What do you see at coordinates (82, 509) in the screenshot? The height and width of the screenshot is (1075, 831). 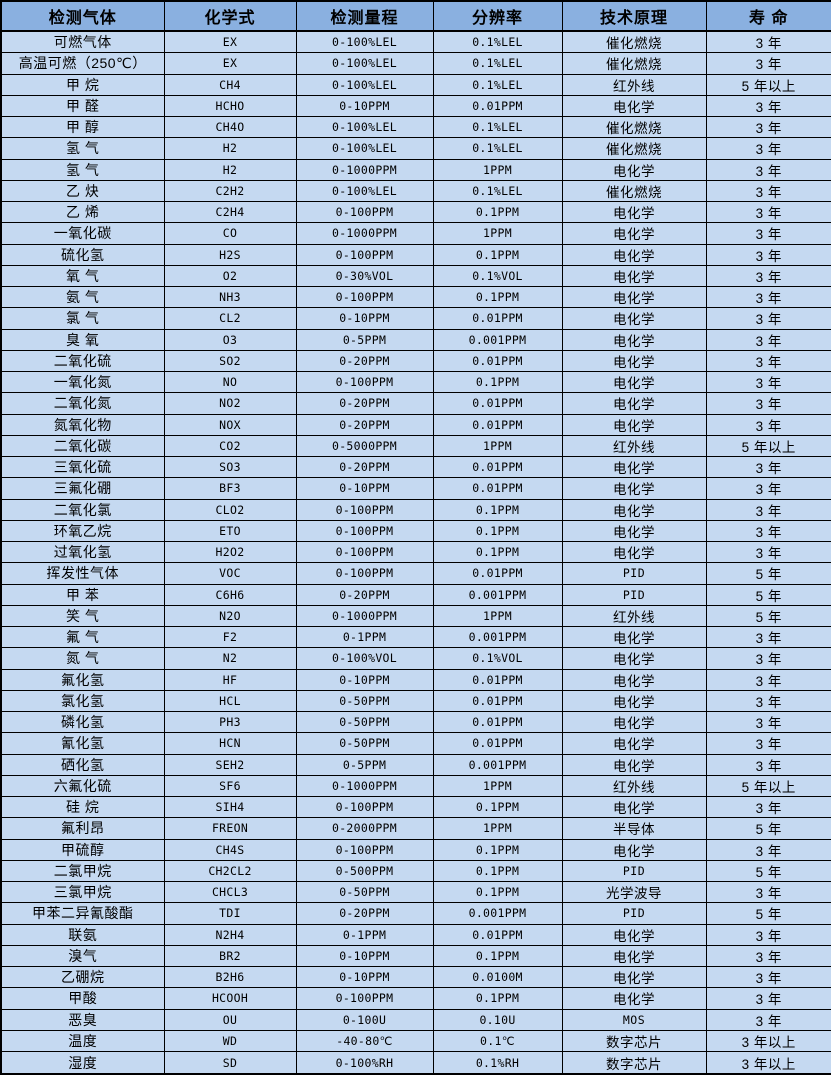 I see `cell-gas: 二氧化氯` at bounding box center [82, 509].